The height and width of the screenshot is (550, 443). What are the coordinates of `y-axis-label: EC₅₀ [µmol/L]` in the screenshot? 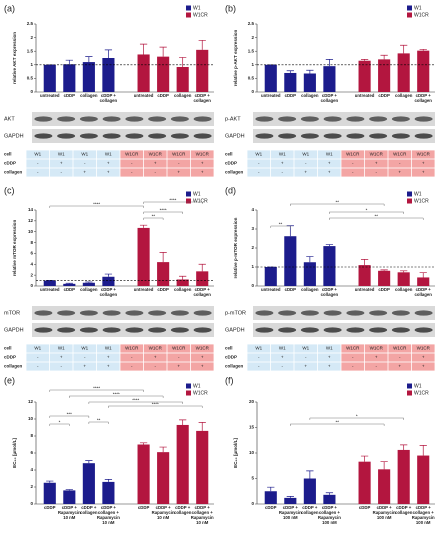 It's located at (235, 453).